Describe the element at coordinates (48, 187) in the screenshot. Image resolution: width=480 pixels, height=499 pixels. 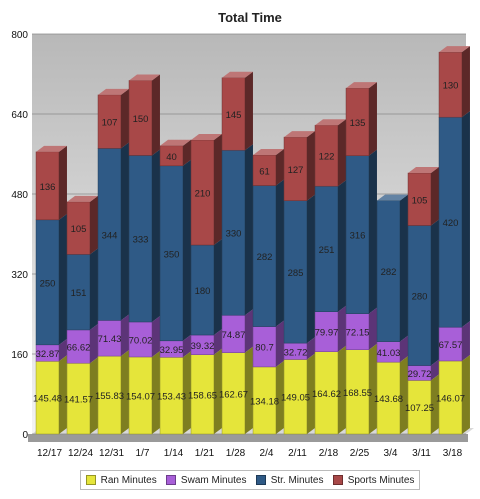
I see `data-label: 136` at that location.